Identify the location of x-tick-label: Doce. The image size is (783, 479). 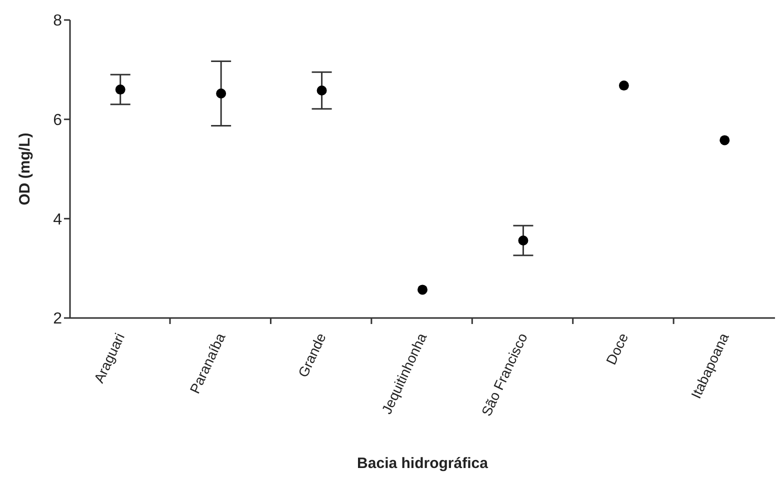
(617, 348).